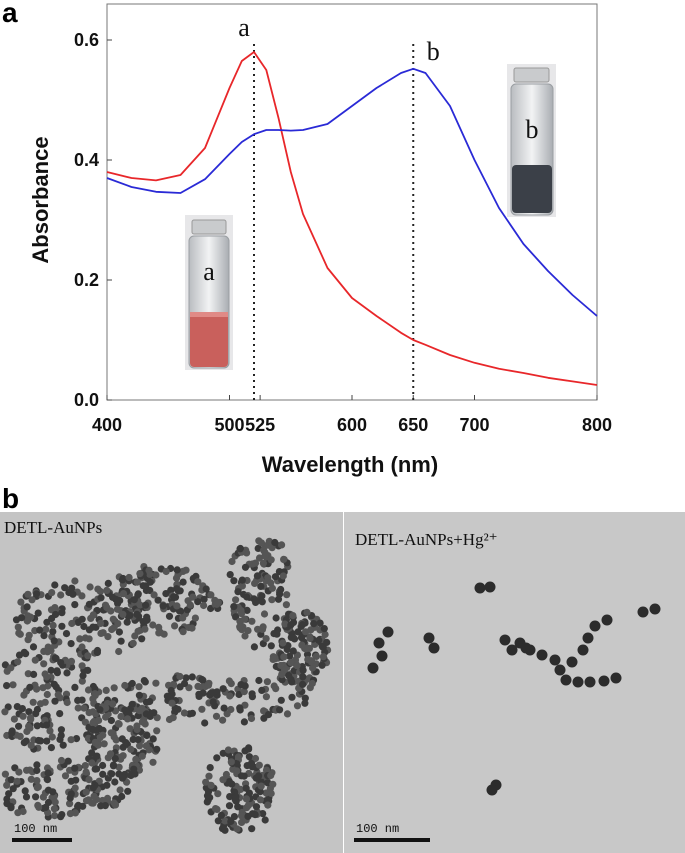 The width and height of the screenshot is (685, 853). What do you see at coordinates (10, 14) in the screenshot?
I see `panel-label: a` at bounding box center [10, 14].